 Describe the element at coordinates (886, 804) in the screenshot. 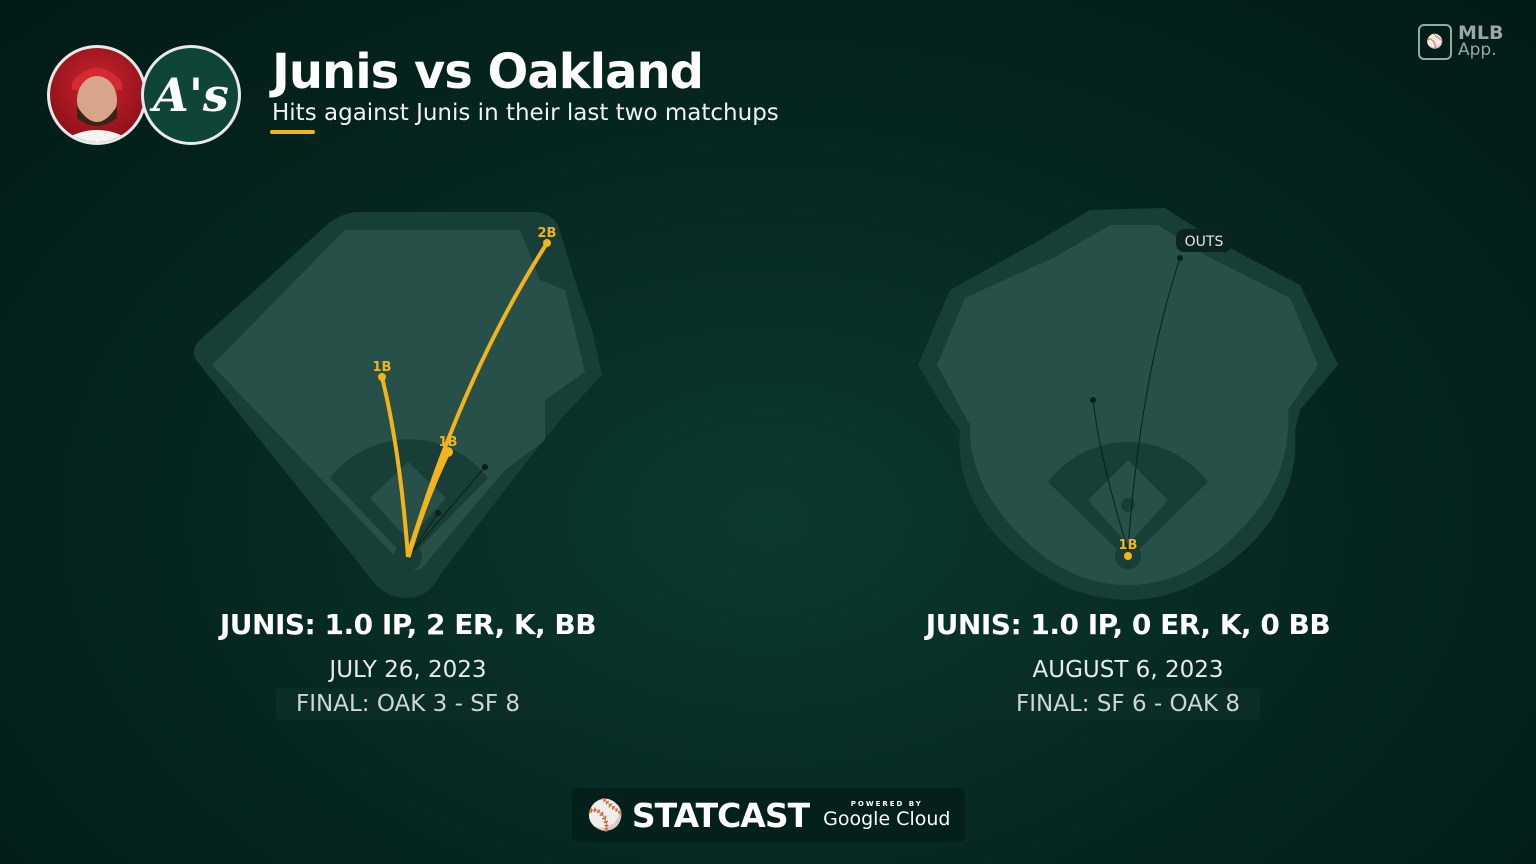

I see `powered-by: POWERED BY` at that location.